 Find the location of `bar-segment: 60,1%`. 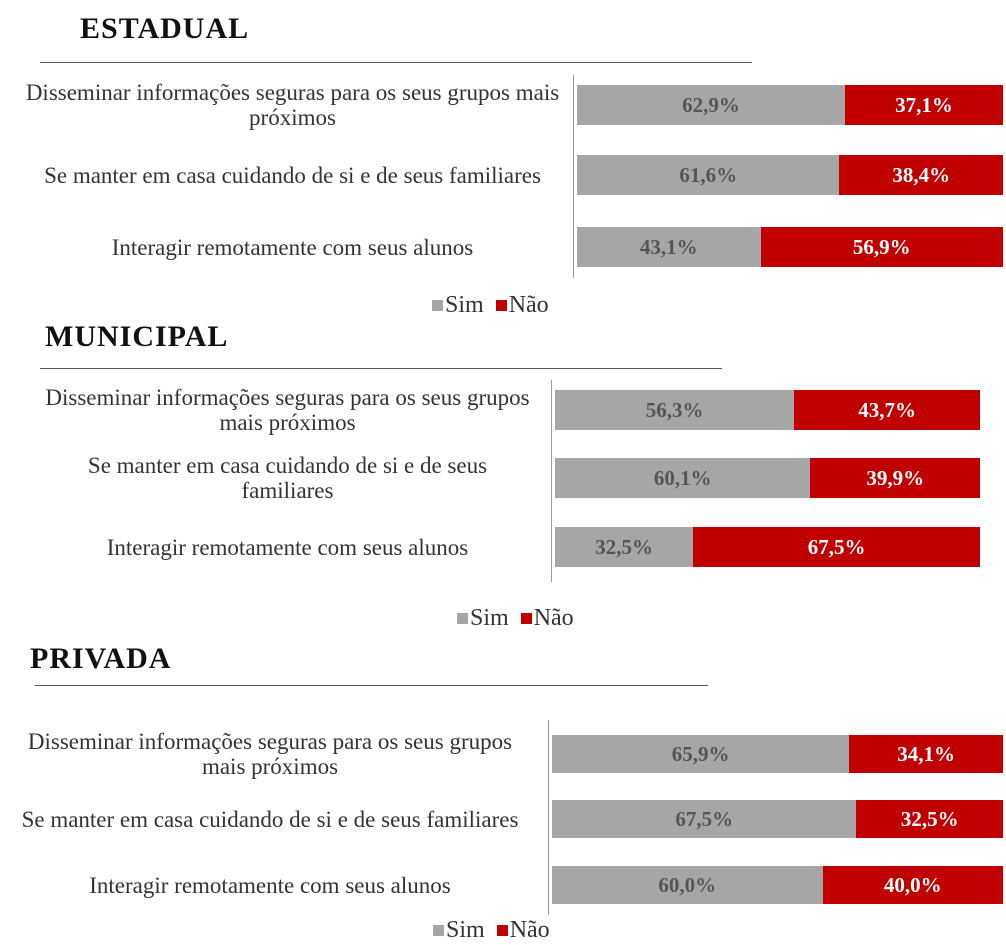

bar-segment: 60,1% is located at coordinates (683, 478).